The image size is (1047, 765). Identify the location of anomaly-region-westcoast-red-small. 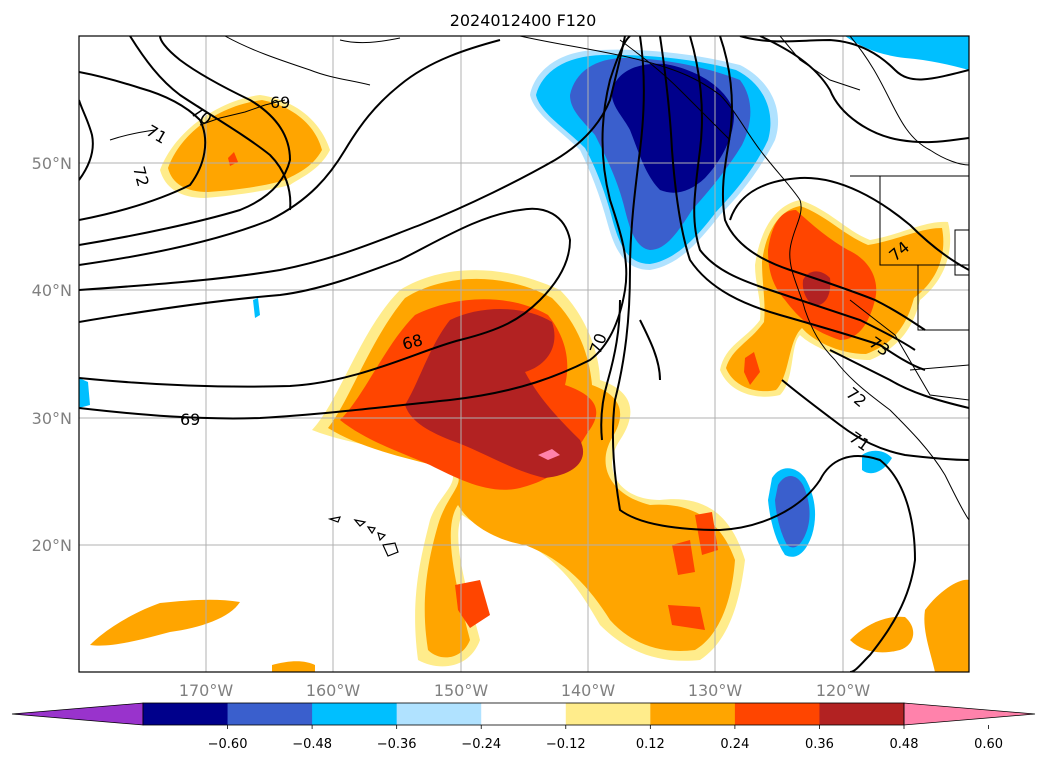
(752, 368).